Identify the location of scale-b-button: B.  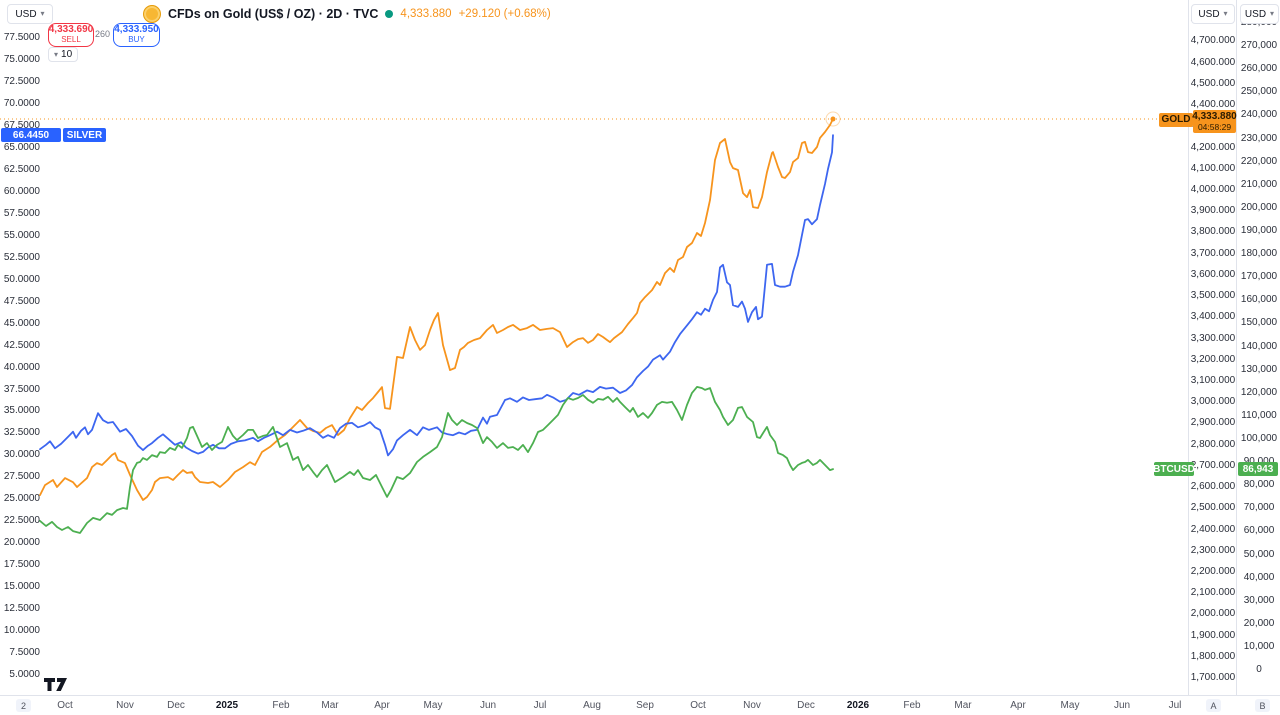
(1262, 705).